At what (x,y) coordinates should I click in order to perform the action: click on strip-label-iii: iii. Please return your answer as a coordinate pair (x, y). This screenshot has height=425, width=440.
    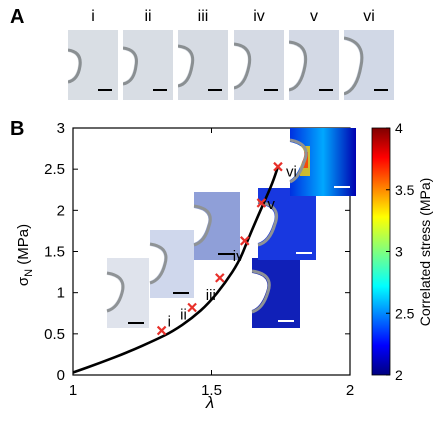
    Looking at the image, I should click on (203, 16).